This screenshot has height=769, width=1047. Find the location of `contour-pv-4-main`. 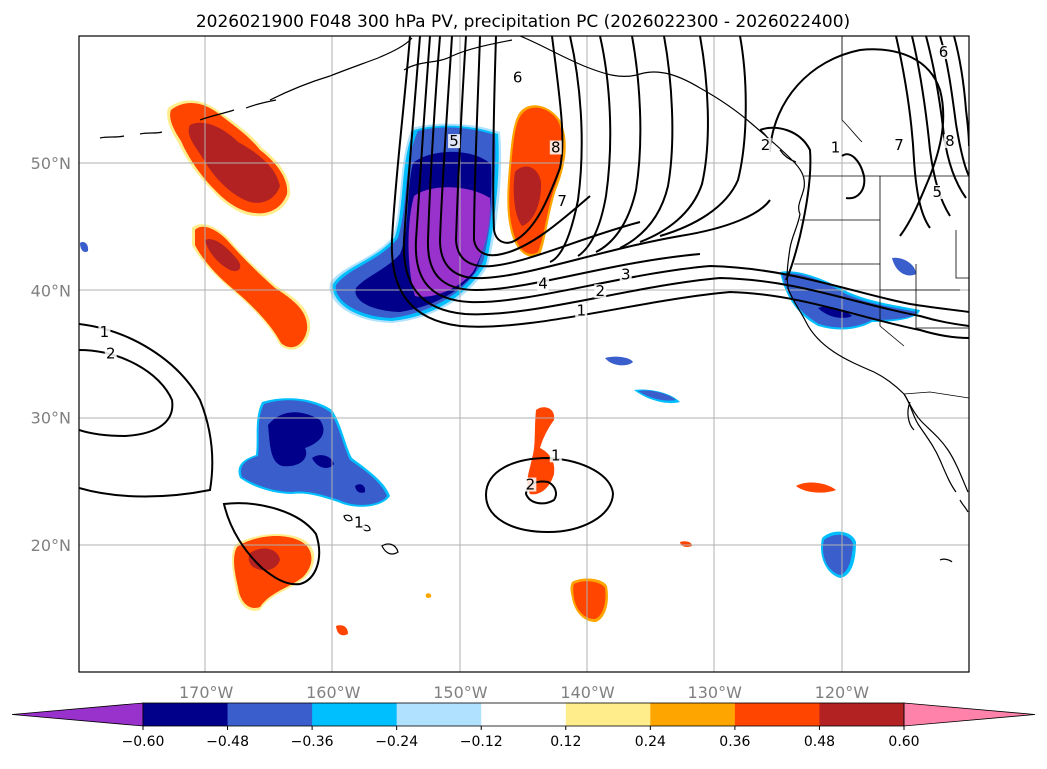

contour-pv-4-main is located at coordinates (563, 164).